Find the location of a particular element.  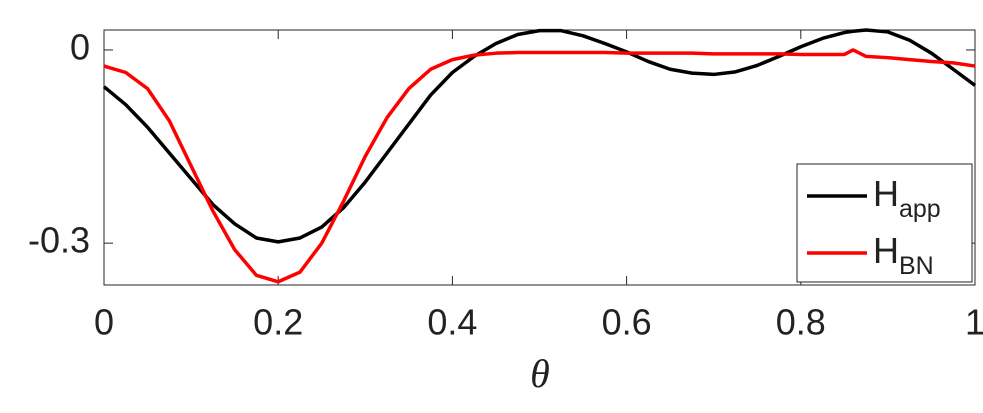

legend-label: HBN is located at coordinates (903, 255).